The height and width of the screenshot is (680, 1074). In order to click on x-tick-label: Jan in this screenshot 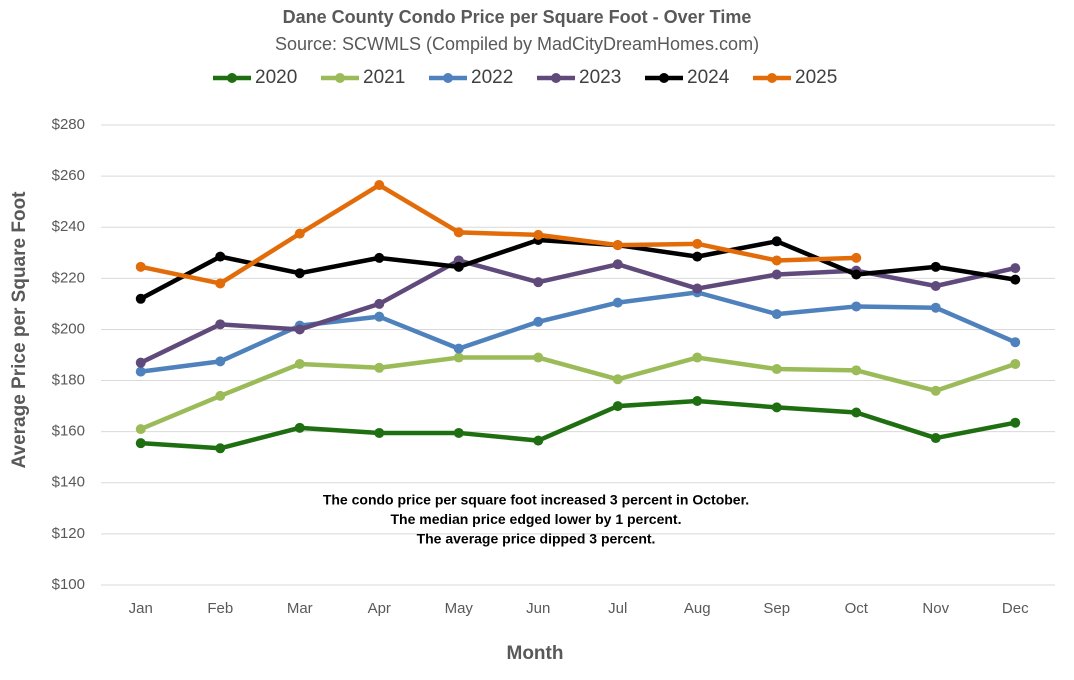, I will do `click(141, 608)`.